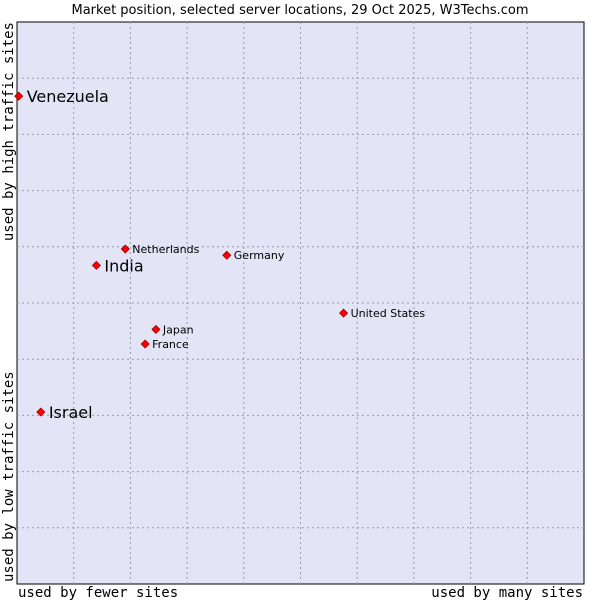 The width and height of the screenshot is (600, 600). I want to click on point-label-israel: Israel, so click(71, 412).